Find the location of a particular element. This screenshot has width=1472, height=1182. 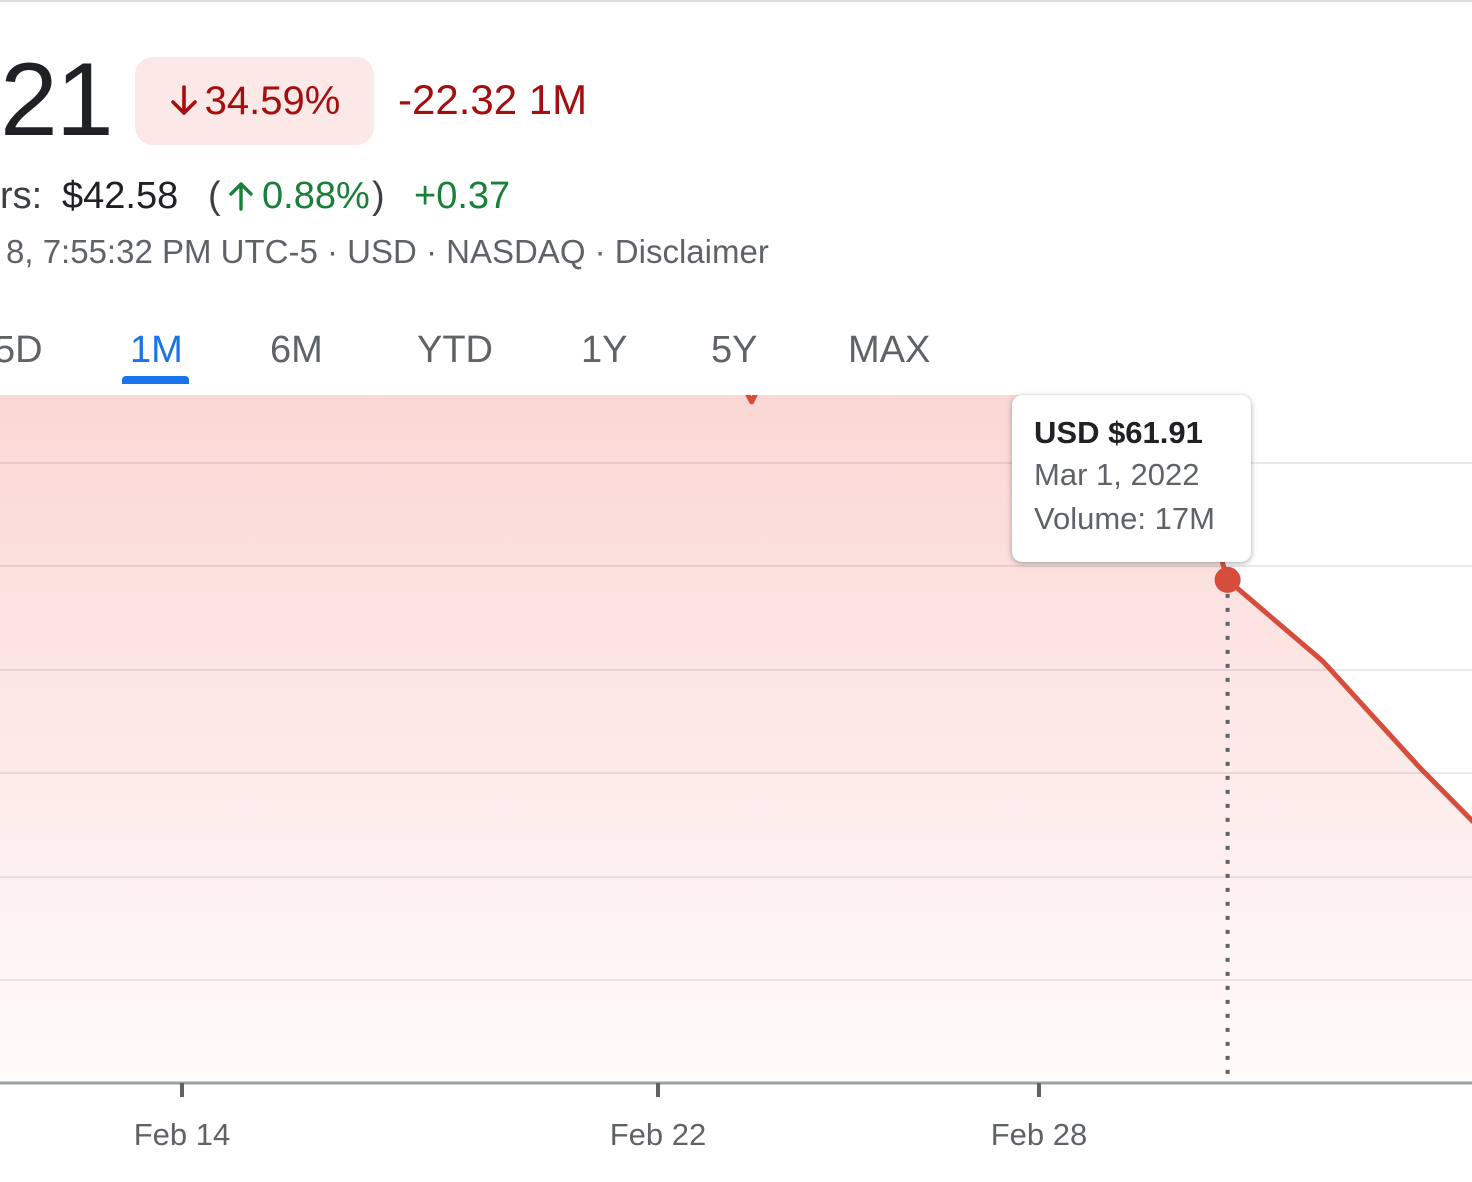

after-hours-paren-open: ( is located at coordinates (214, 196).